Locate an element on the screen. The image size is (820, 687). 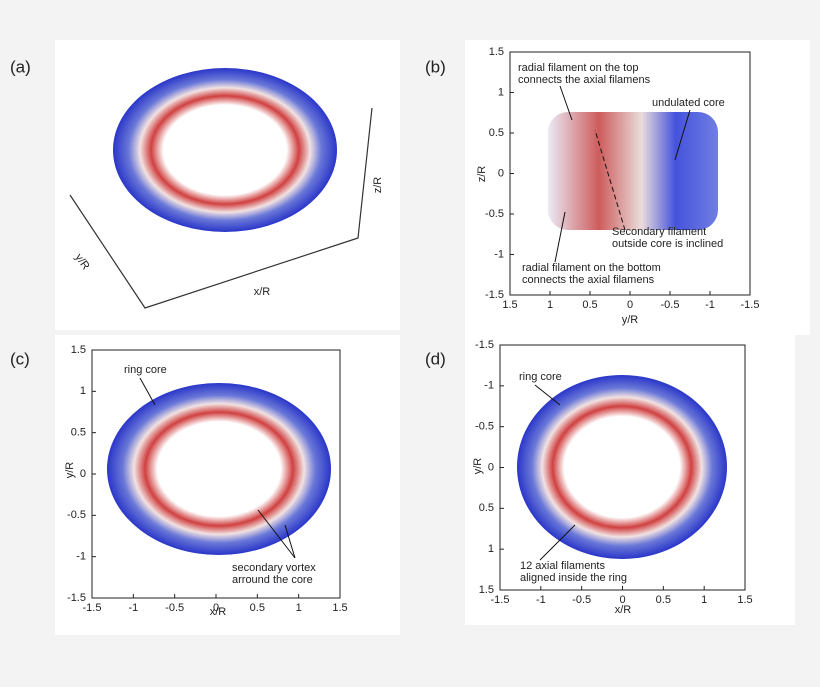
annotation: secondary vortex is located at coordinates (274, 568).